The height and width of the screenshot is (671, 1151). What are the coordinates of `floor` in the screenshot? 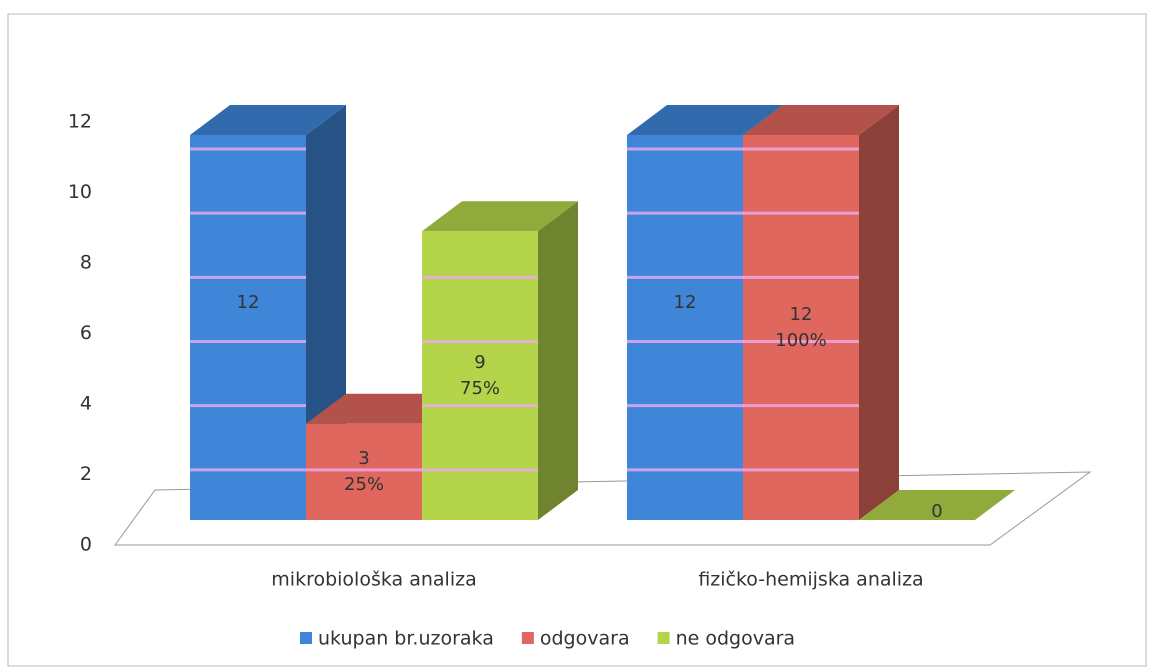 It's located at (603, 508).